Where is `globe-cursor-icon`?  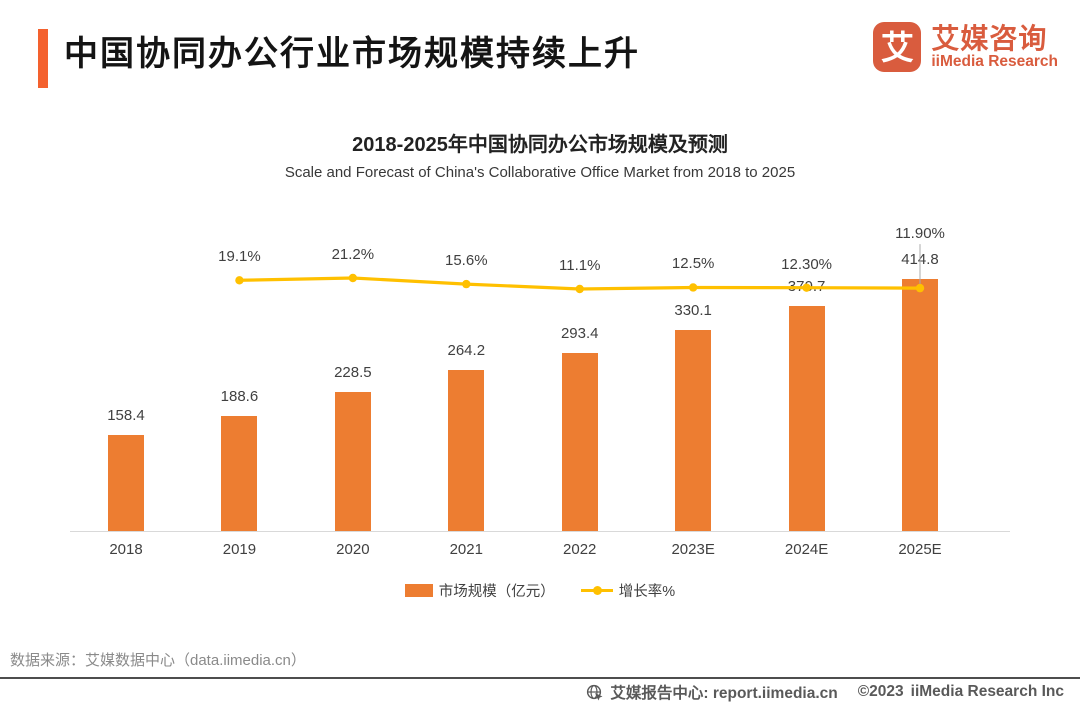
globe-cursor-icon is located at coordinates (595, 692).